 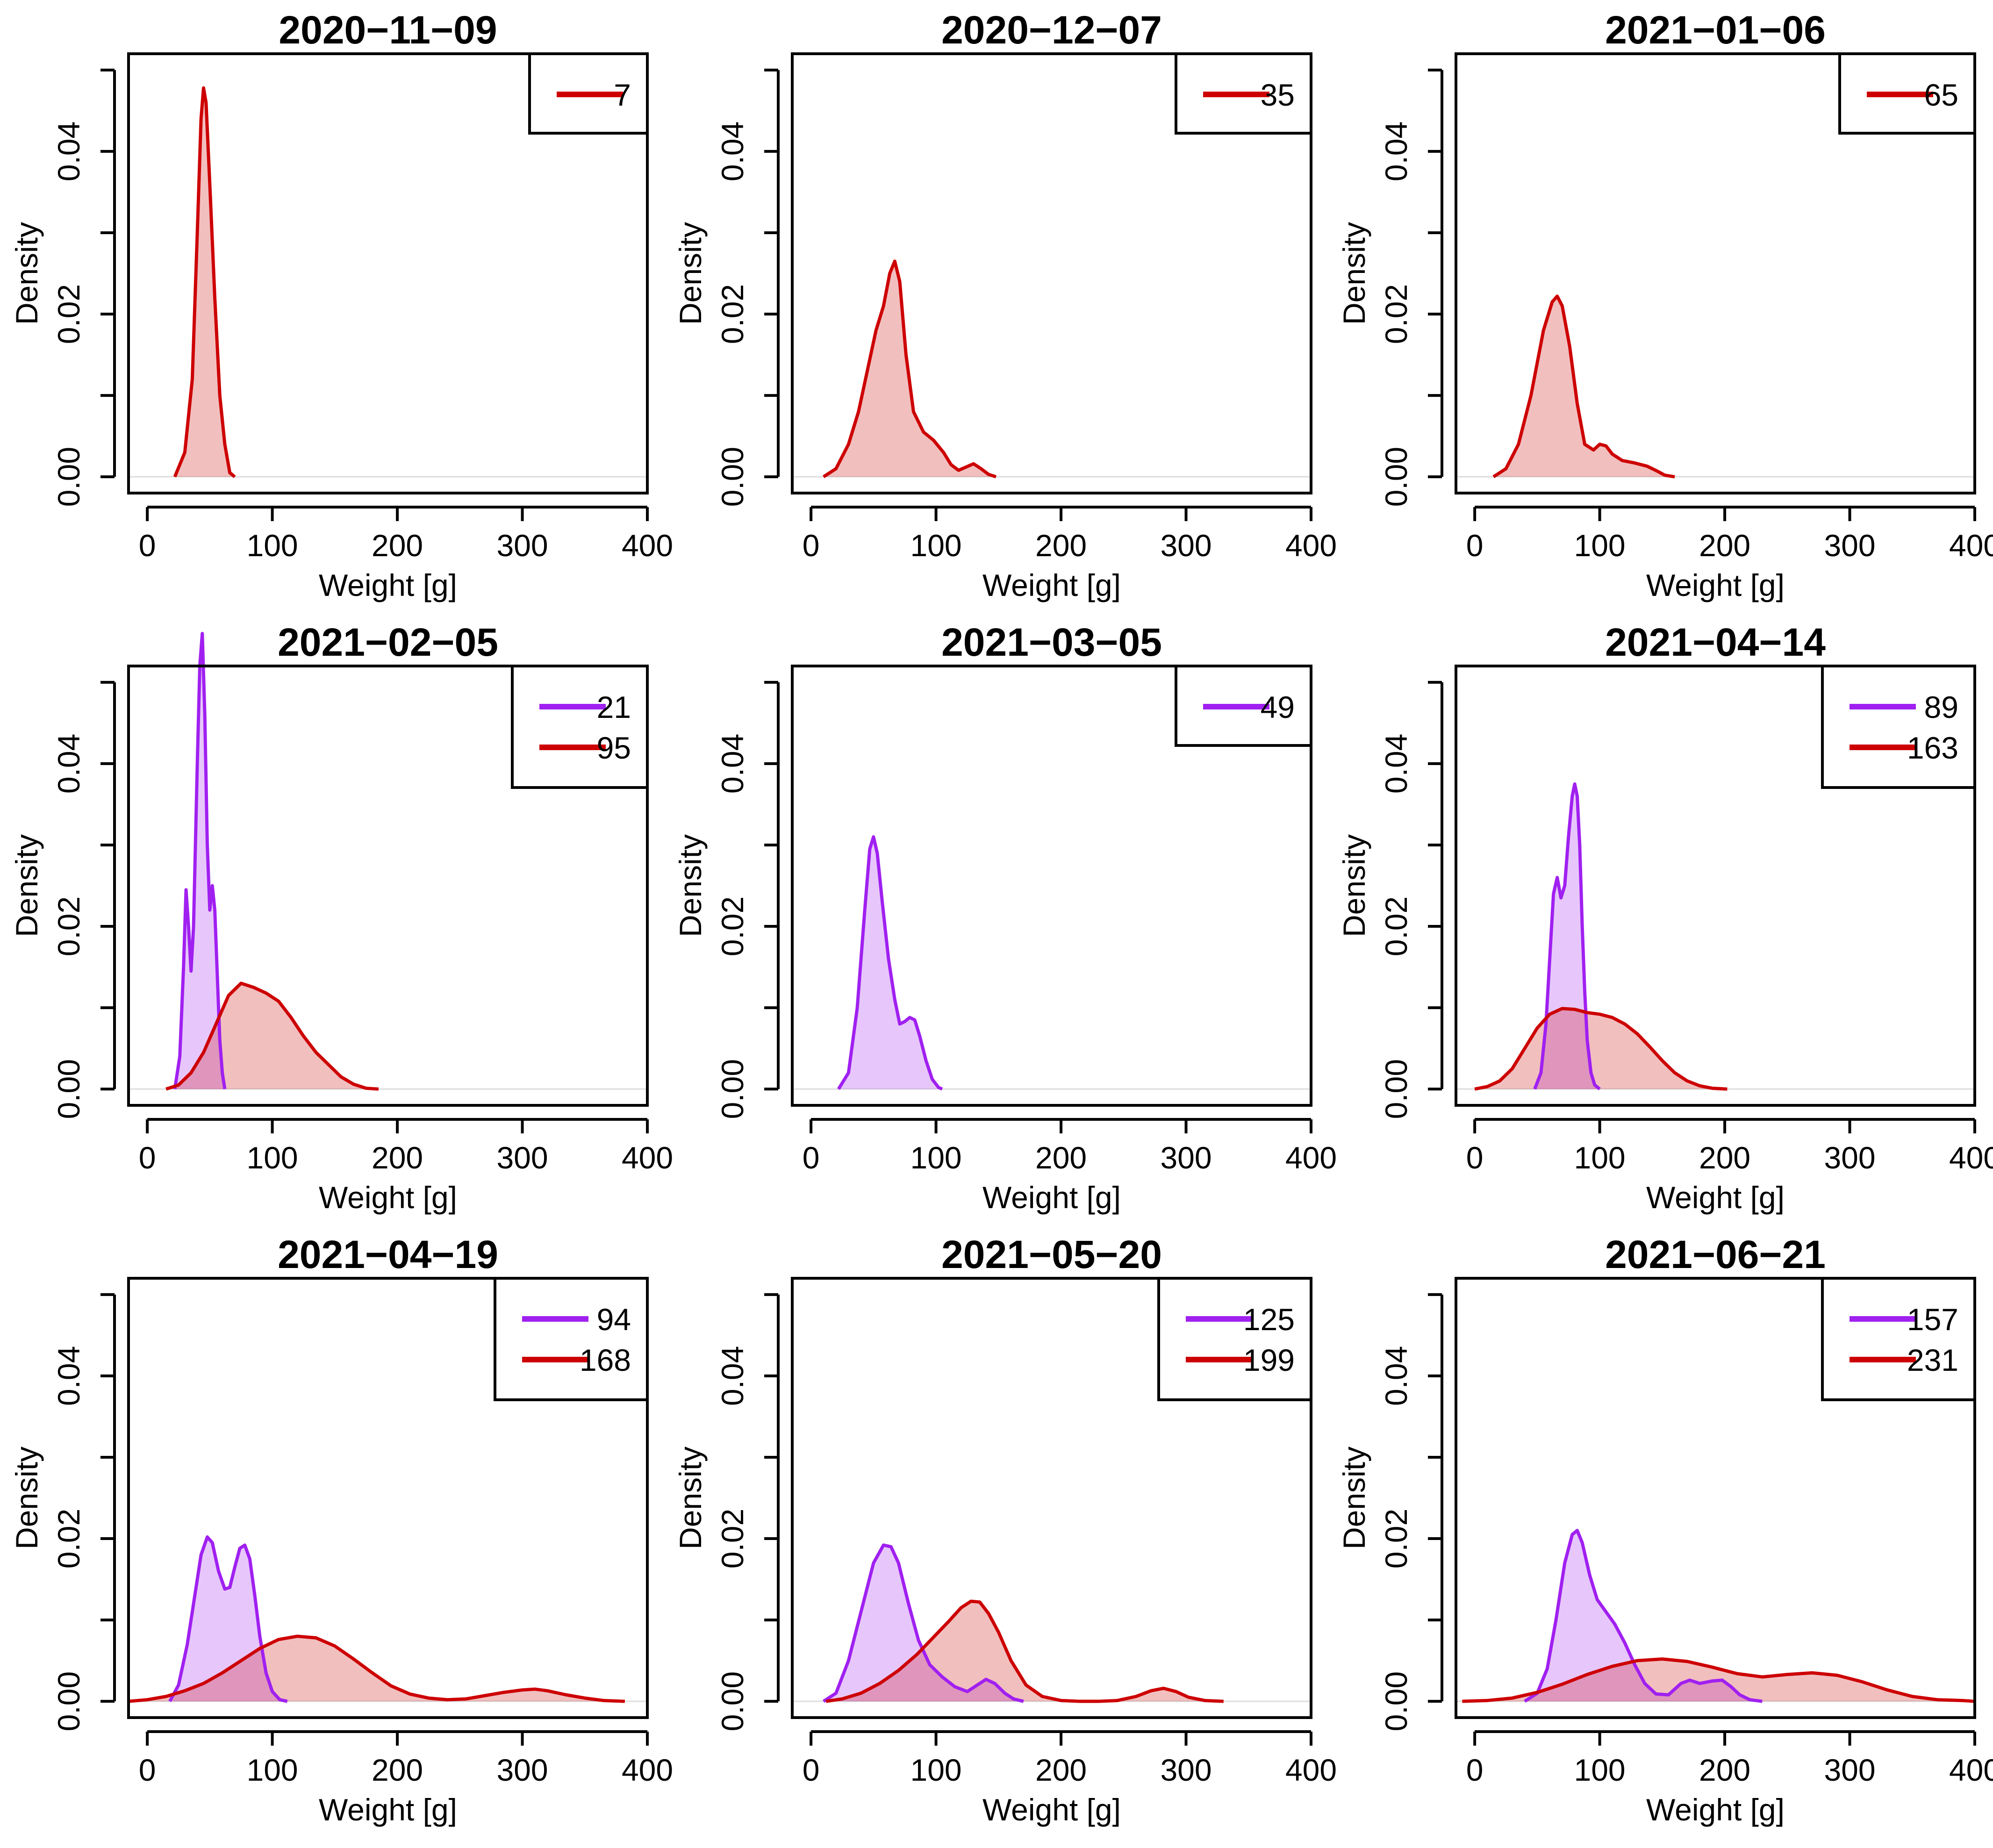 What do you see at coordinates (388, 30) in the screenshot?
I see `panel-title: 2020−11−09` at bounding box center [388, 30].